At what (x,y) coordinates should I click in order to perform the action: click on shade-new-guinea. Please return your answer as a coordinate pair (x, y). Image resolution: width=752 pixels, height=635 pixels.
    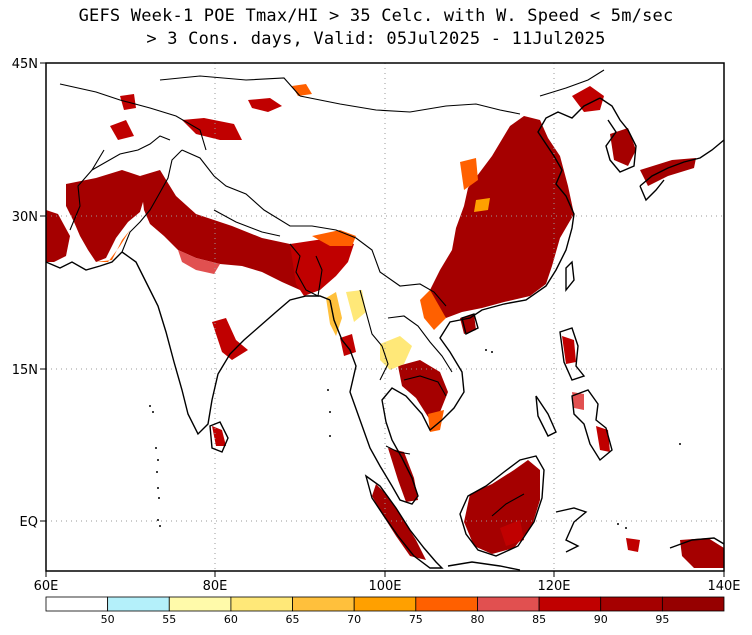
    Looking at the image, I should click on (702, 553).